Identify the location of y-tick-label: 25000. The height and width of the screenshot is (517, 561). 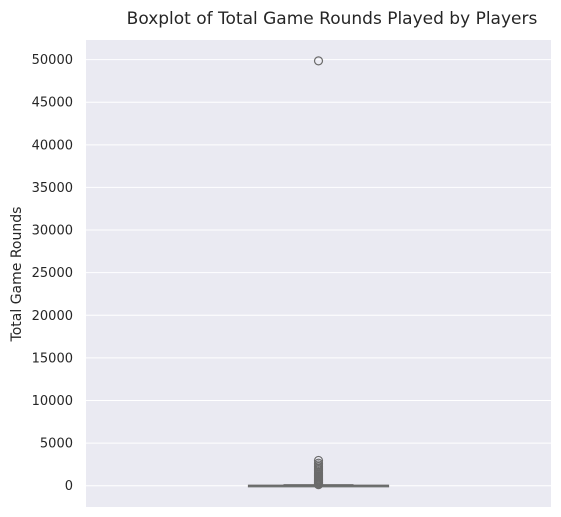
(52, 273).